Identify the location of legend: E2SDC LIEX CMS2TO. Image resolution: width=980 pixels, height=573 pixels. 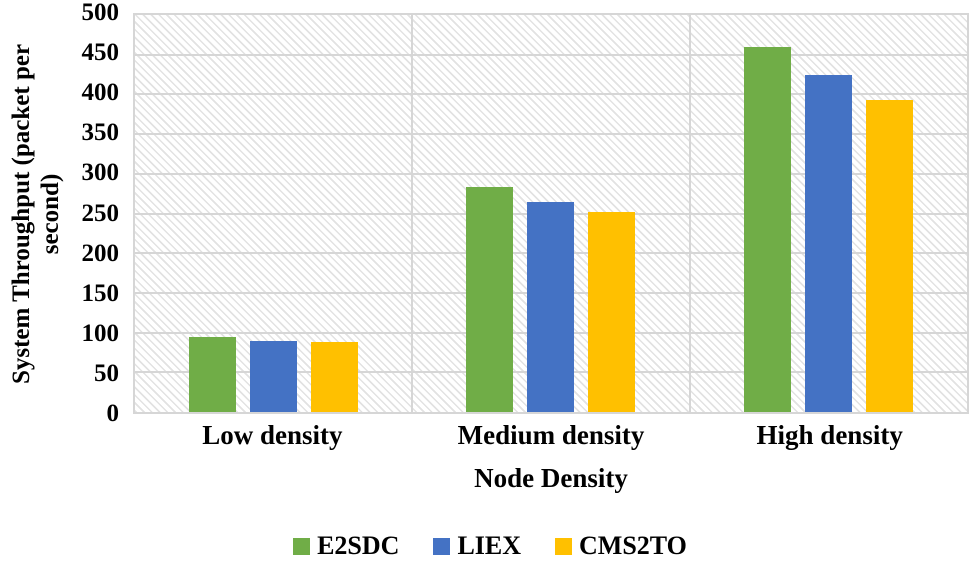
(490, 546).